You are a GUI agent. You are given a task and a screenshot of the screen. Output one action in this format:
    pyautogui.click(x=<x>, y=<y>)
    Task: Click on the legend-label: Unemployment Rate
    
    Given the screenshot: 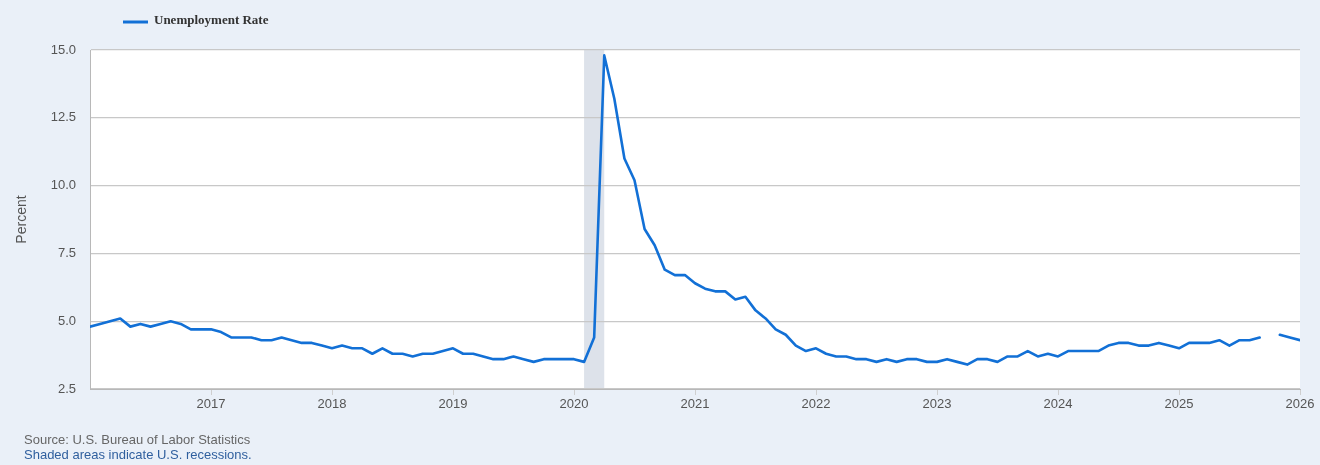 What is the action you would take?
    pyautogui.click(x=211, y=20)
    